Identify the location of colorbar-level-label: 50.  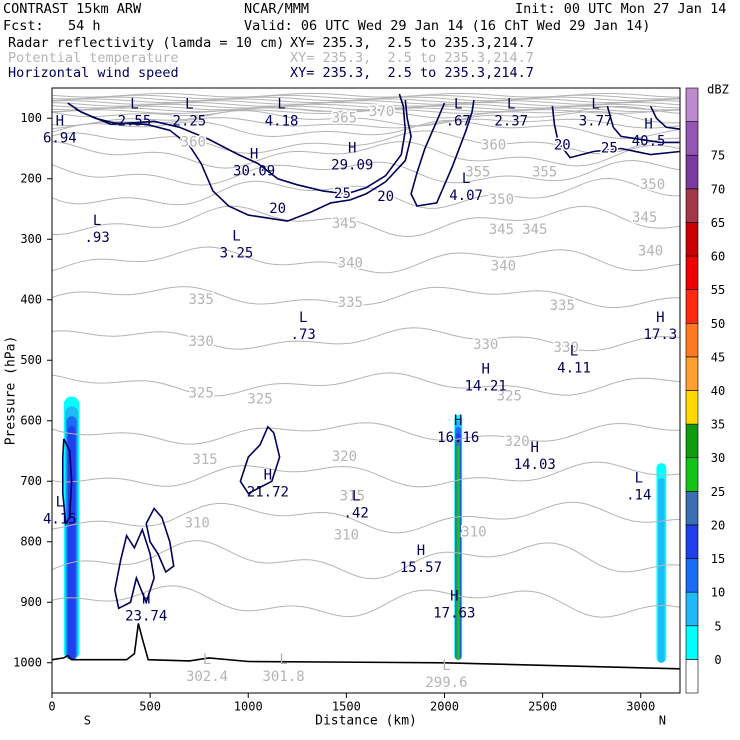
(718, 324).